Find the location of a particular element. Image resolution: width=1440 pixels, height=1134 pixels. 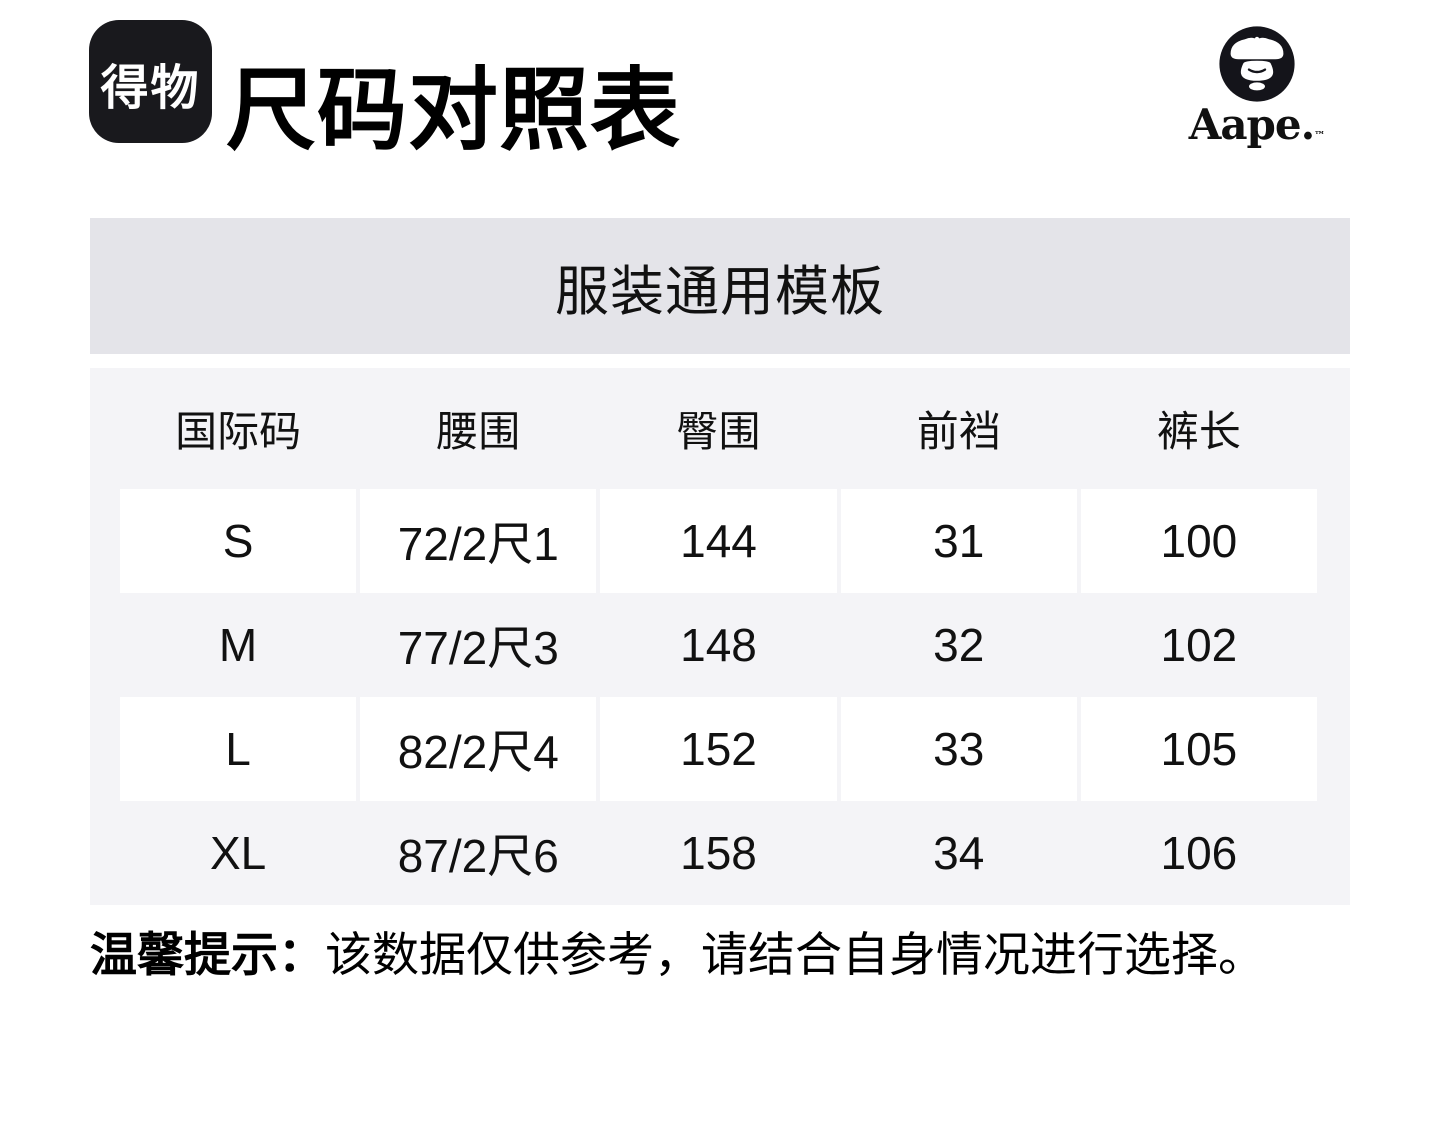

column-header-size: 国际码 is located at coordinates (238, 431).